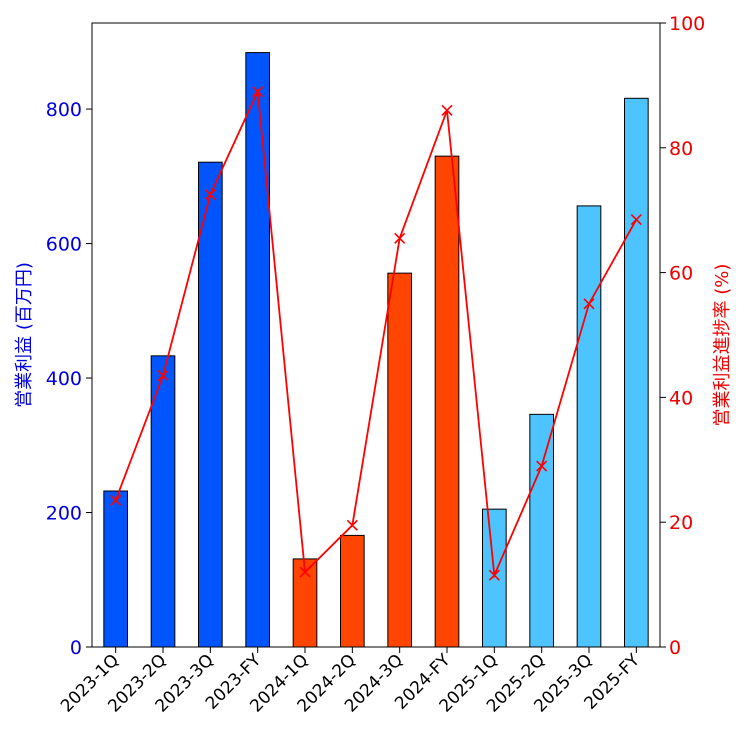  Describe the element at coordinates (352, 591) in the screenshot. I see `bar-2024-2Q` at that location.